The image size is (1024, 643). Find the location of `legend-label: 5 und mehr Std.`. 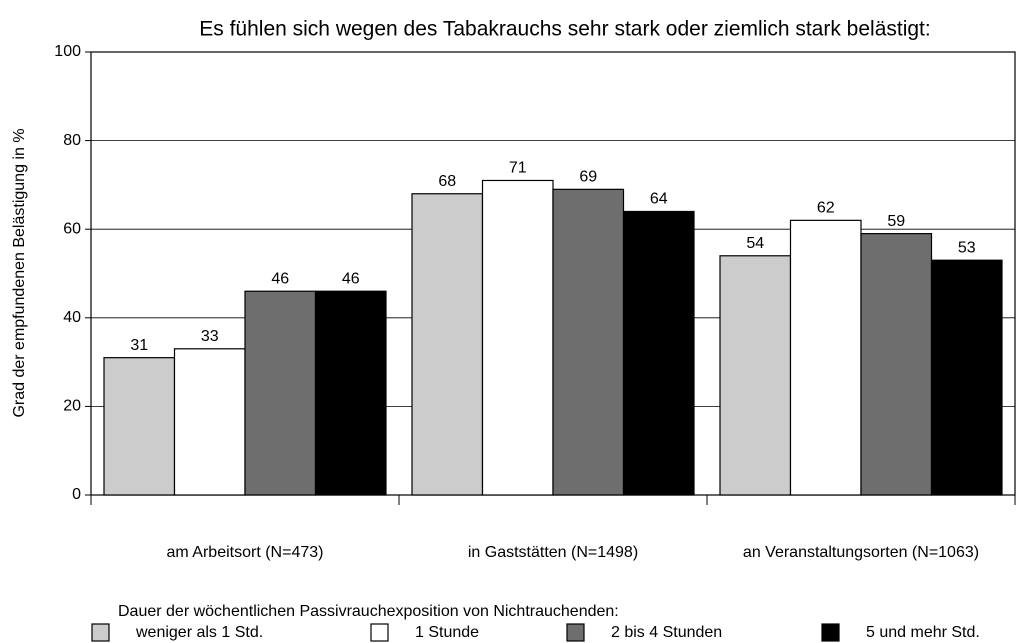

legend-label: 5 und mehr Std. is located at coordinates (923, 632).